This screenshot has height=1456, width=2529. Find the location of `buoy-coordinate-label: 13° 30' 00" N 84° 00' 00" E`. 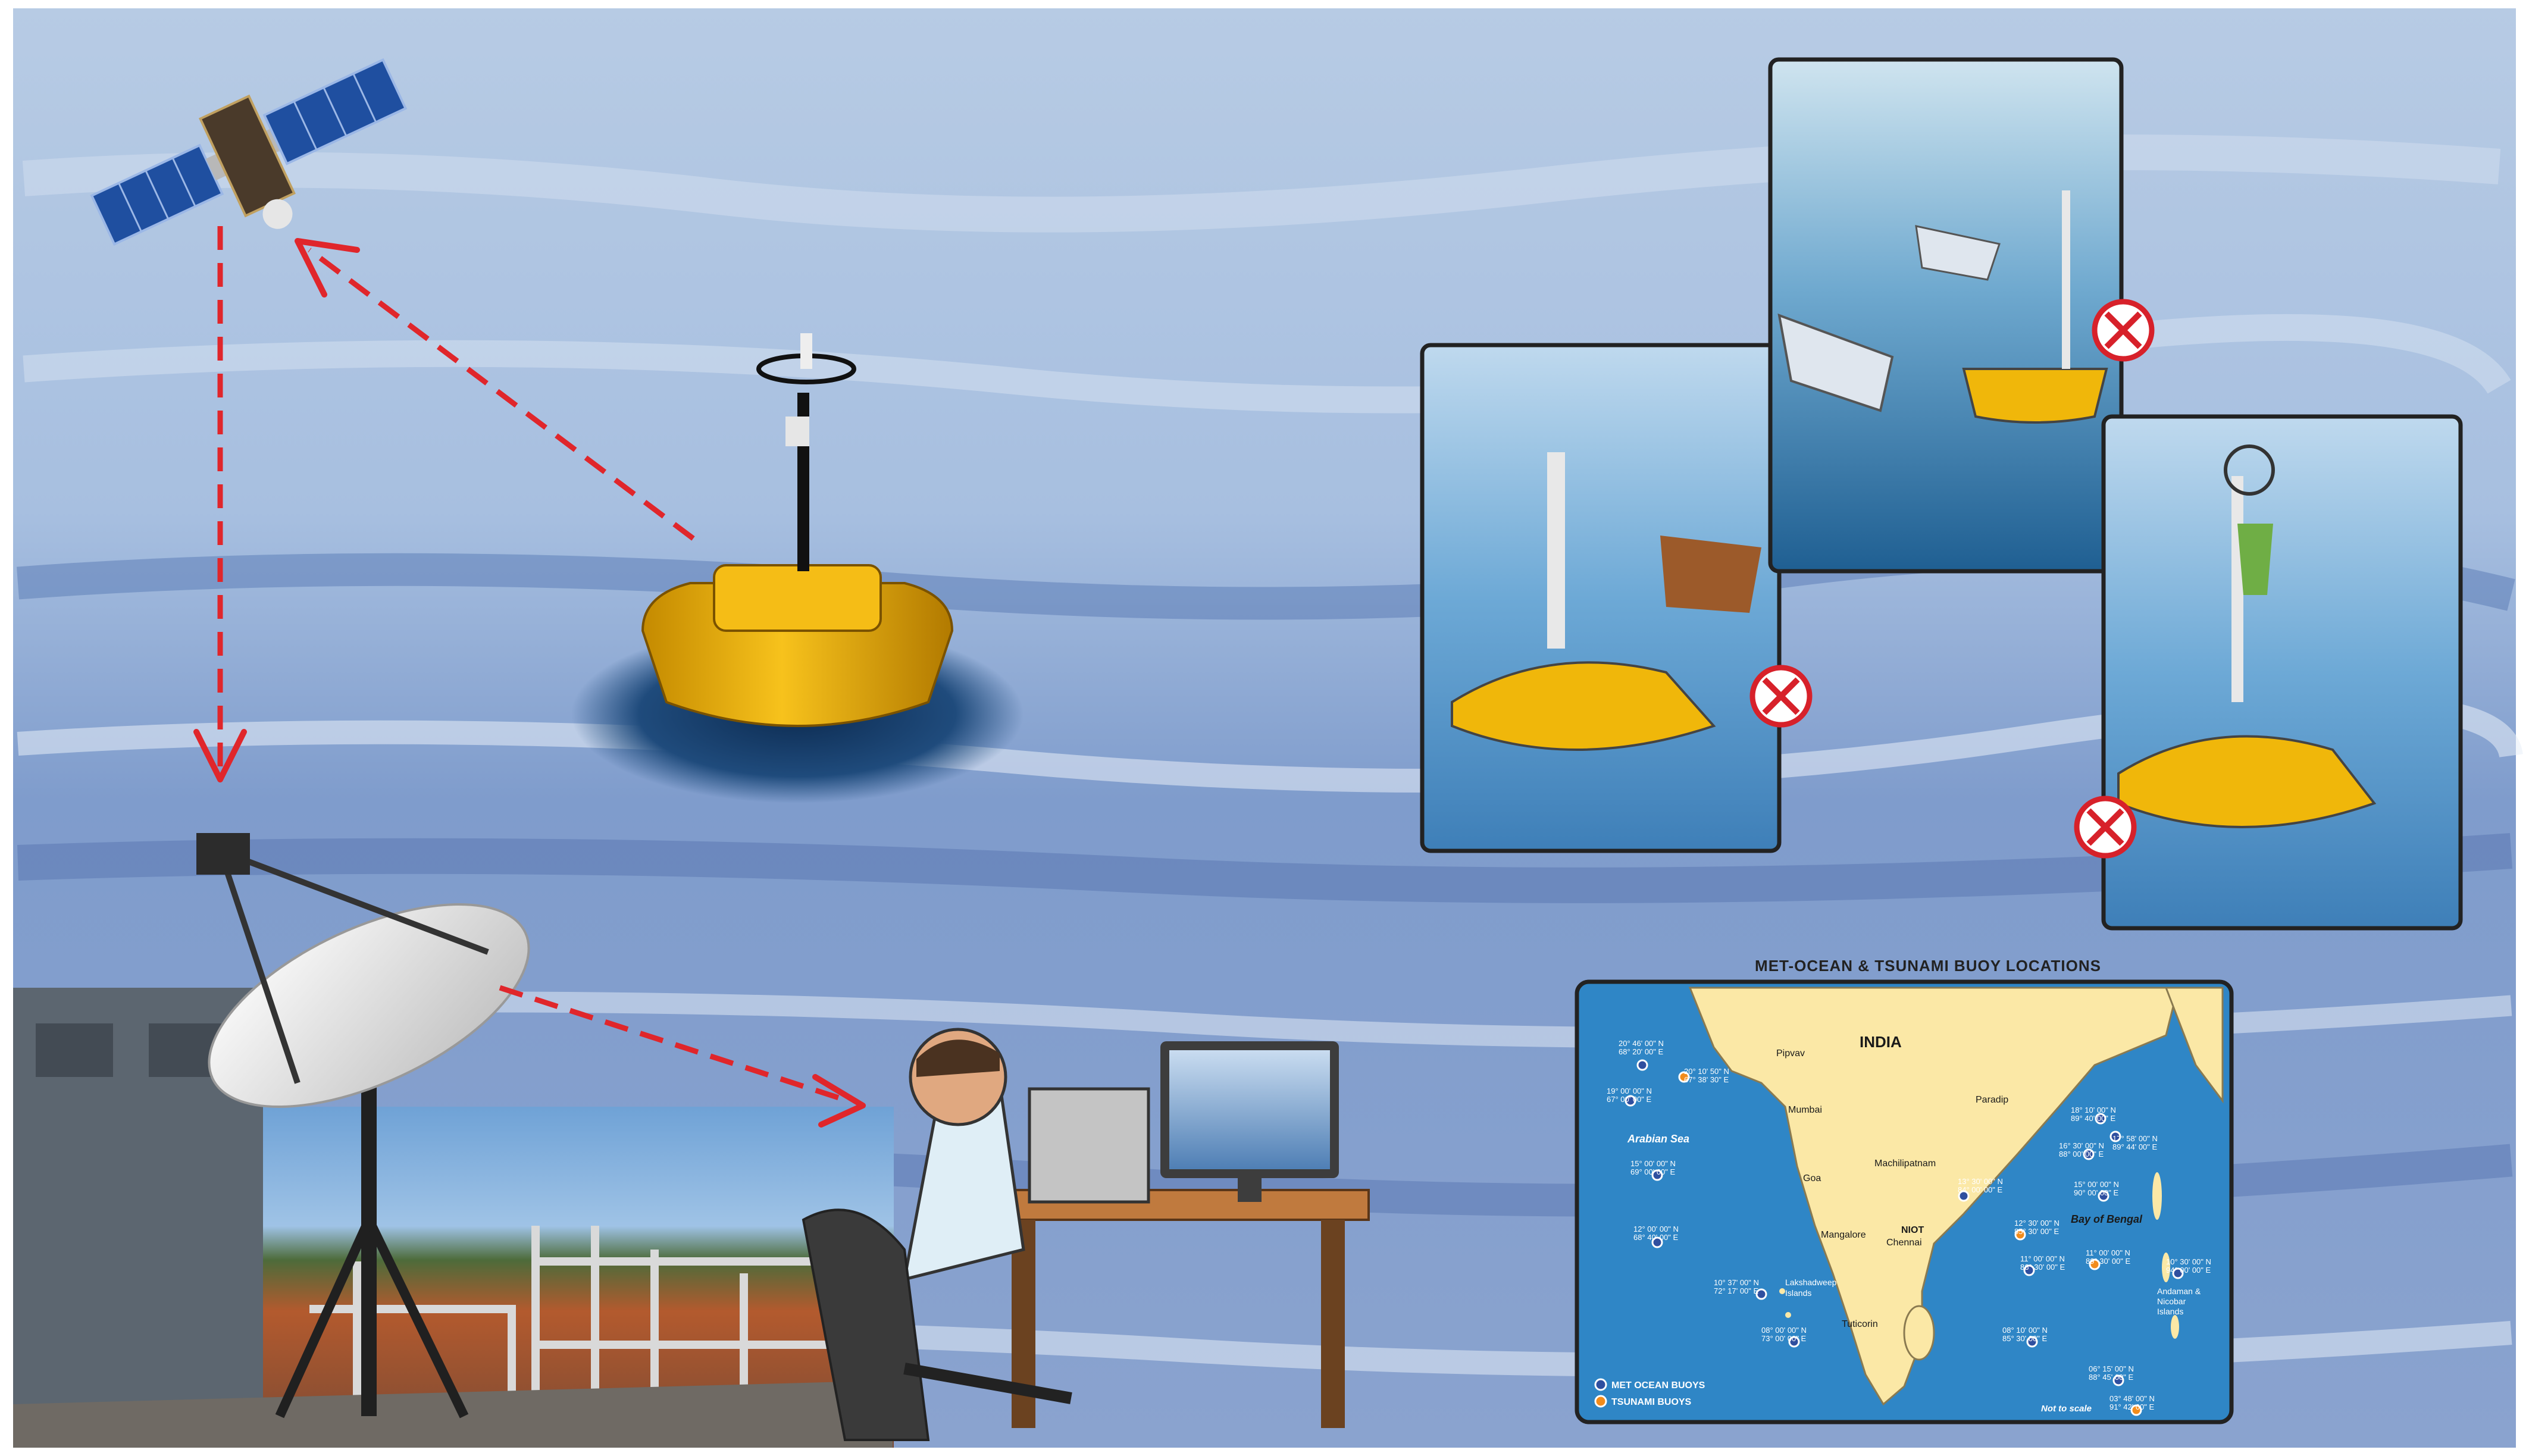

buoy-coordinate-label: 13° 30' 00" N 84° 00' 00" E is located at coordinates (1980, 1185).